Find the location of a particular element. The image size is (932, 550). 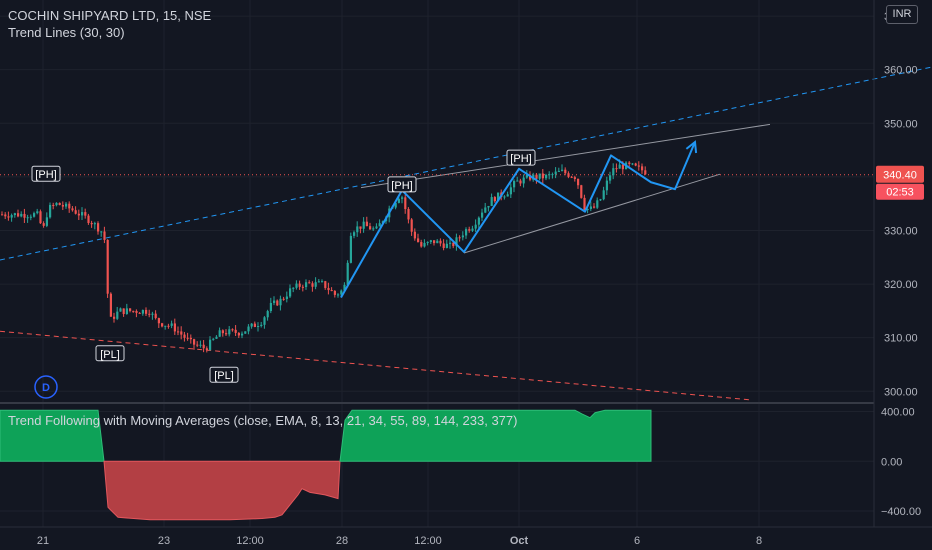

osc-area-positive is located at coordinates (495, 435).